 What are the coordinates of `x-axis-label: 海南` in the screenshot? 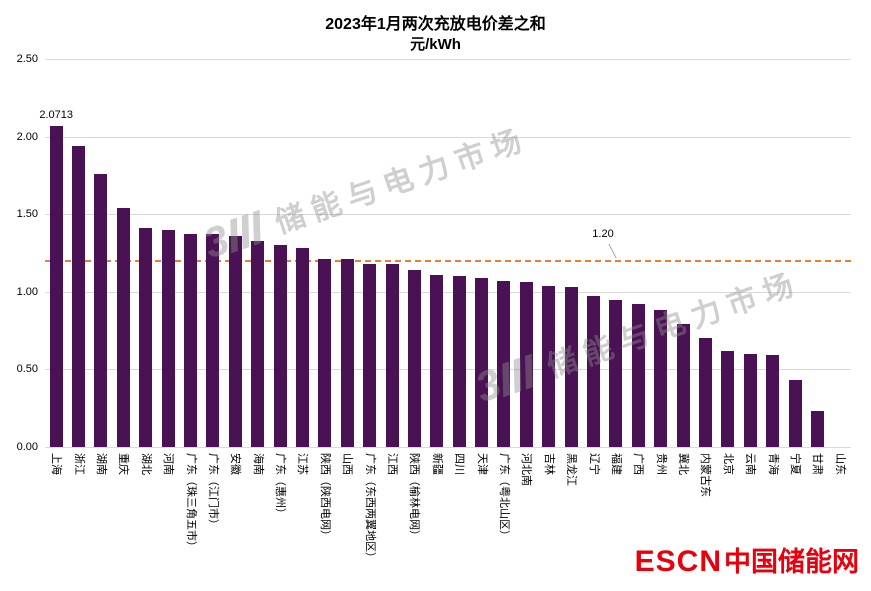 It's located at (257, 464).